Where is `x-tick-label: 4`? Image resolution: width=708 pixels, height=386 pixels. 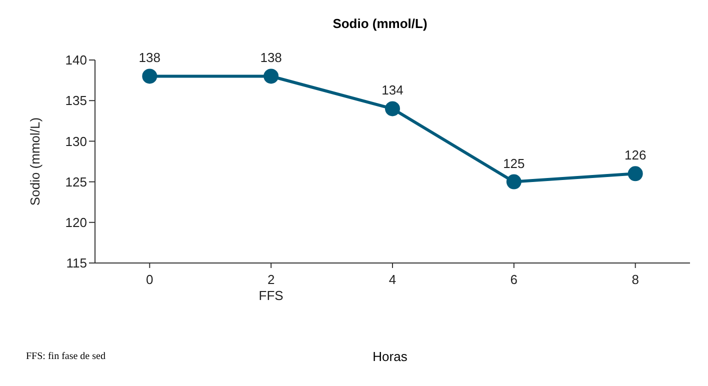
x-tick-label: 4 is located at coordinates (392, 279).